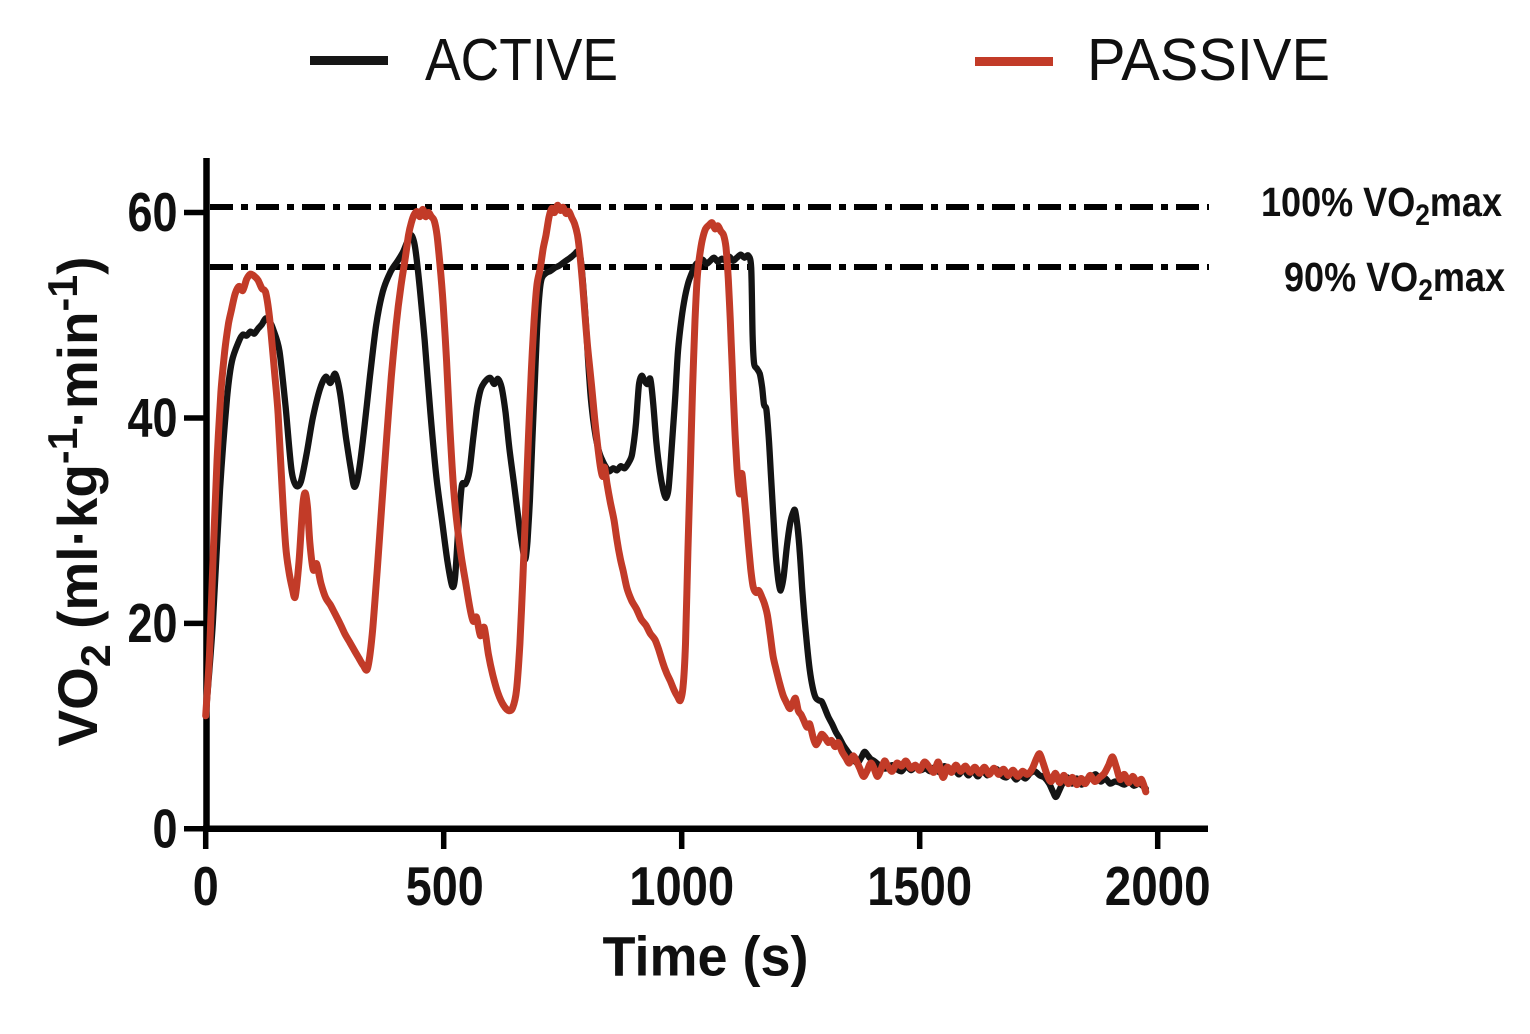  I want to click on svg-text: 20, so click(153, 623).